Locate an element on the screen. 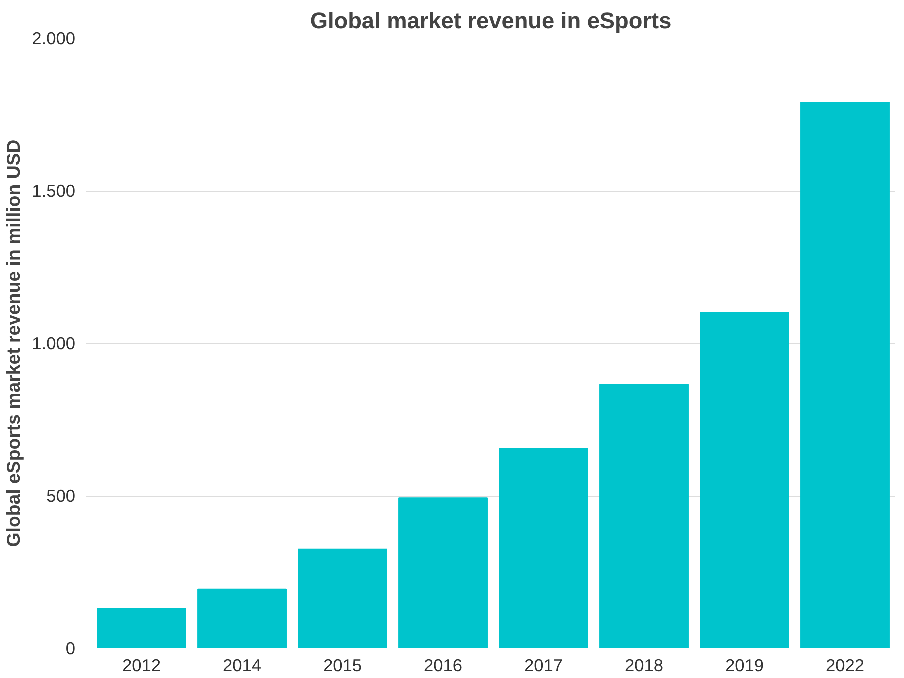 The width and height of the screenshot is (904, 678). x-tick-label: 2018 is located at coordinates (644, 666).